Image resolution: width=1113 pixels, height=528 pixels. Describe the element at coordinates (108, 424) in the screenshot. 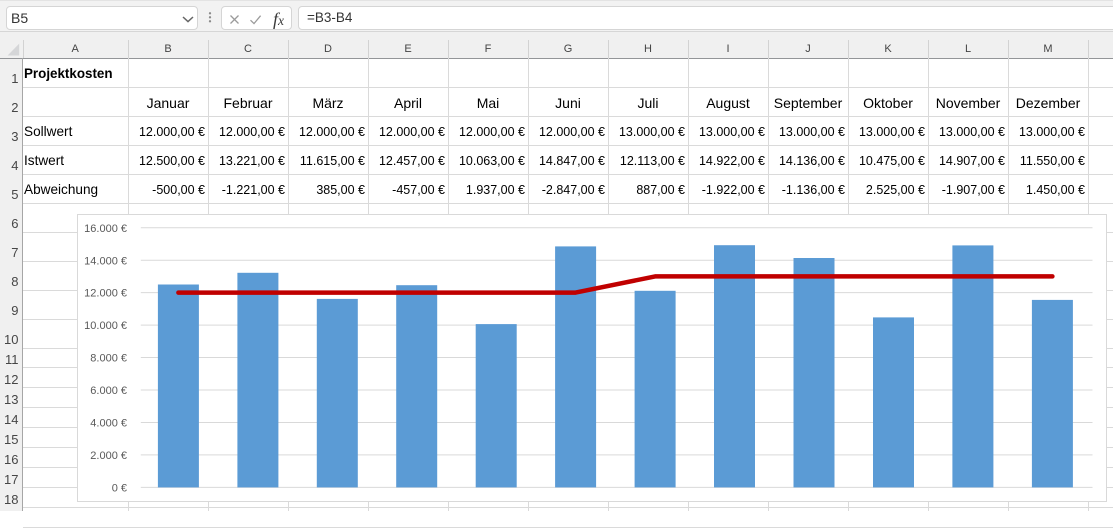

I see `svg-text: 4.000 €` at that location.